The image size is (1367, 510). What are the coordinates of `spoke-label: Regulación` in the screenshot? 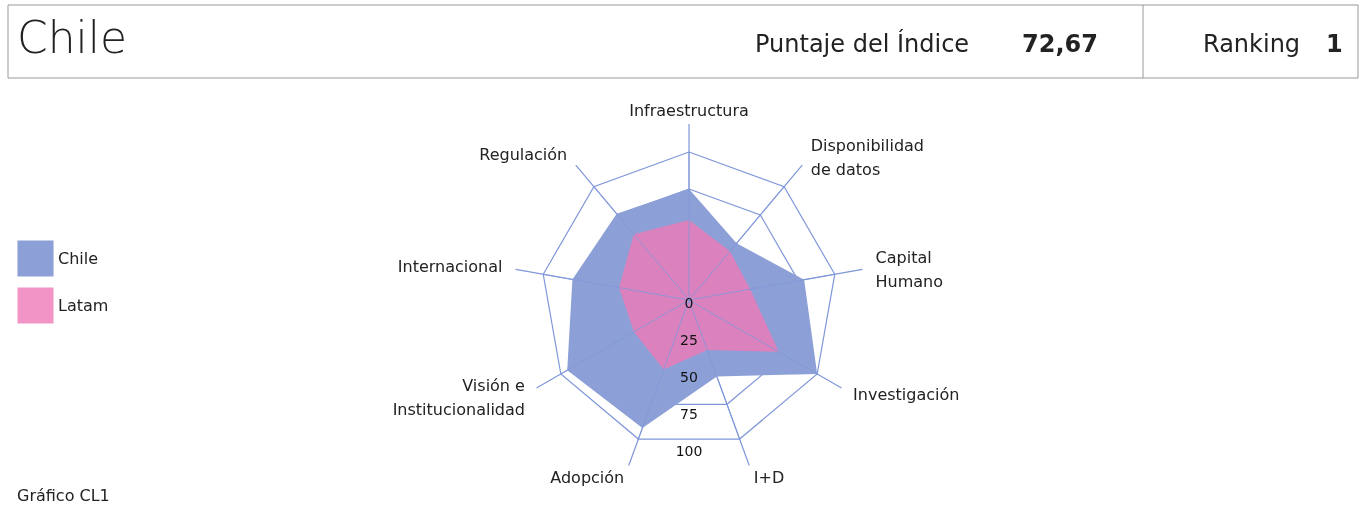 It's located at (523, 154).